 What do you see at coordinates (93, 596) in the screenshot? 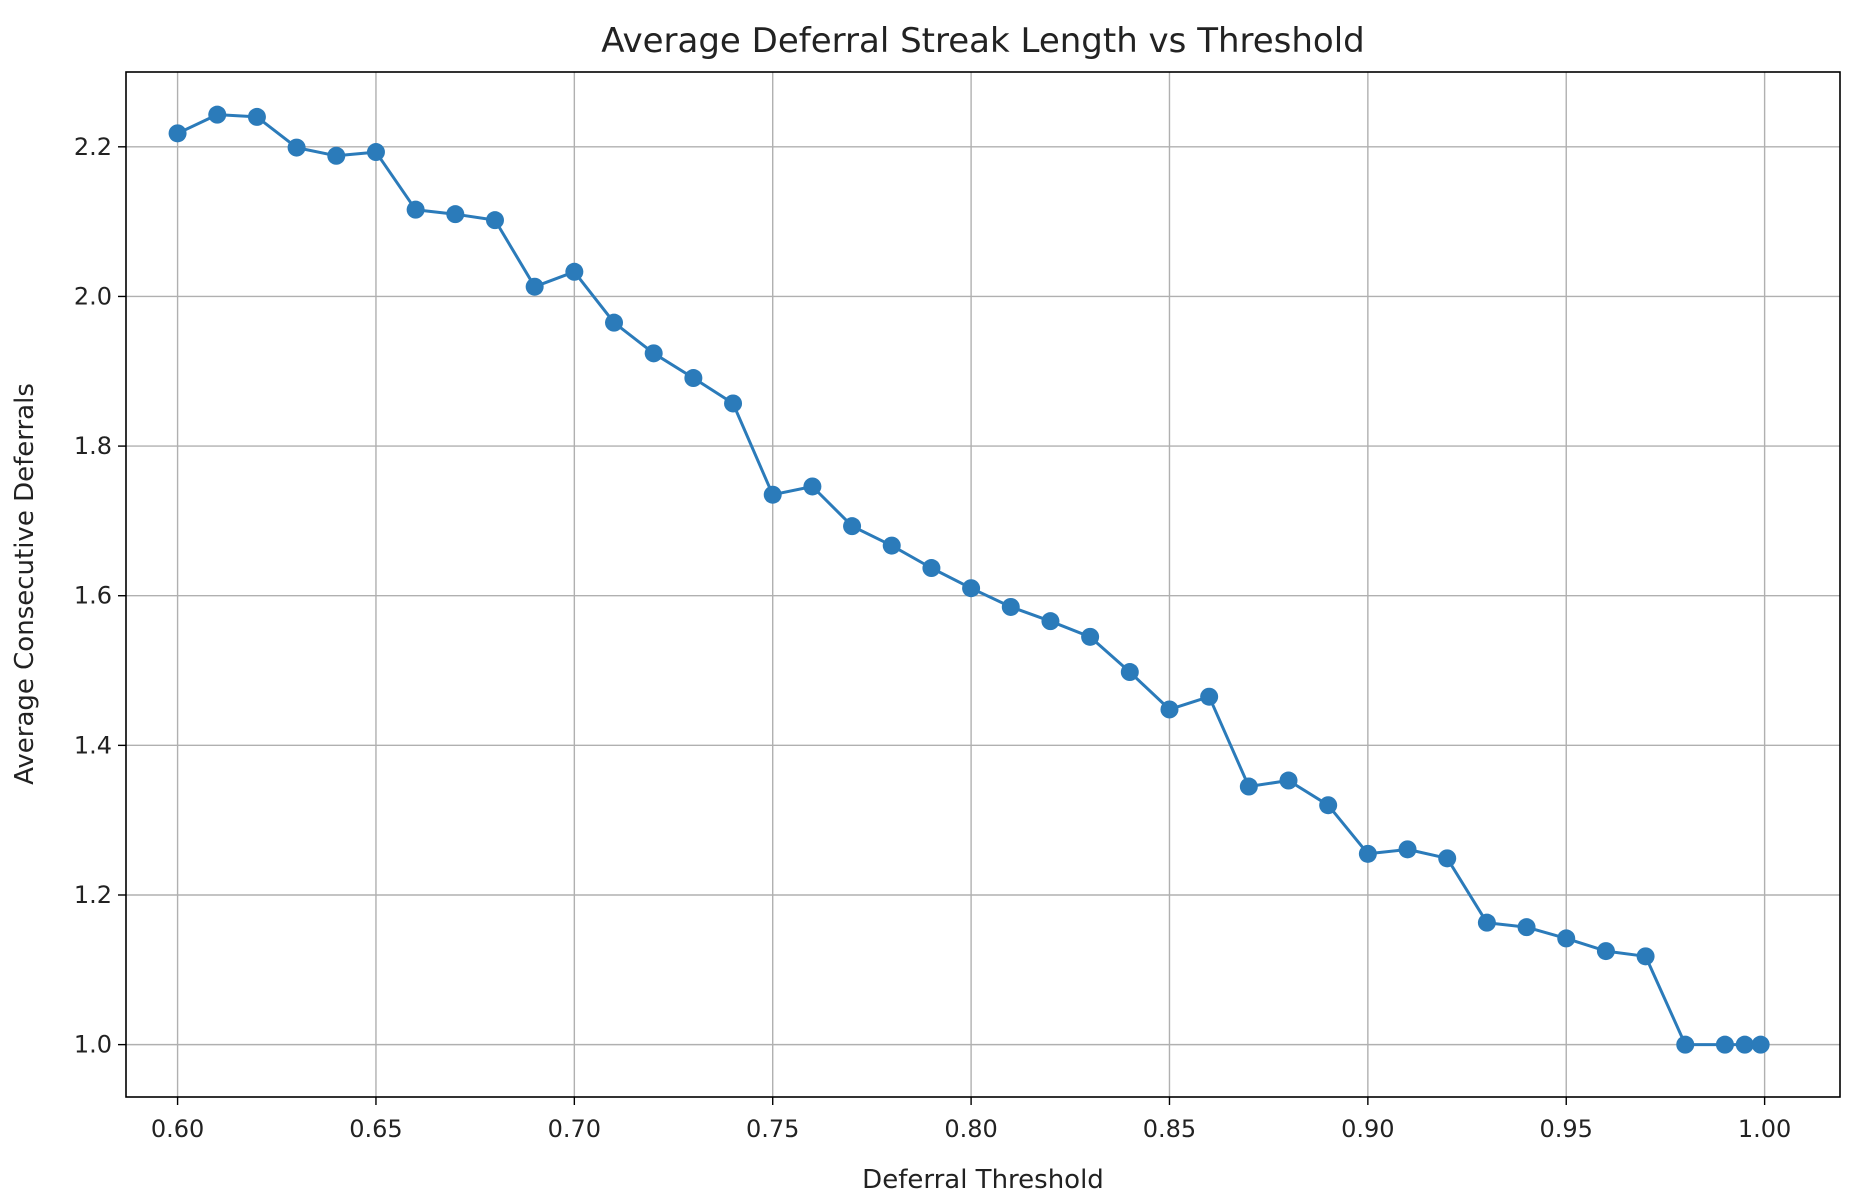
I see `y-tick-label: 1.6` at bounding box center [93, 596].